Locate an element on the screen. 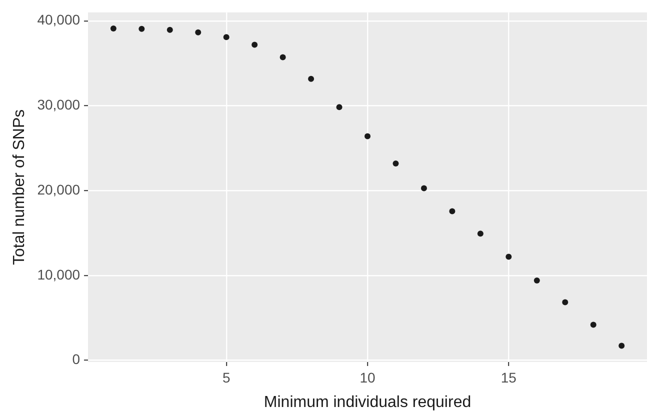 This screenshot has width=651, height=420. y-tick-label: 40,000 is located at coordinates (58, 20).